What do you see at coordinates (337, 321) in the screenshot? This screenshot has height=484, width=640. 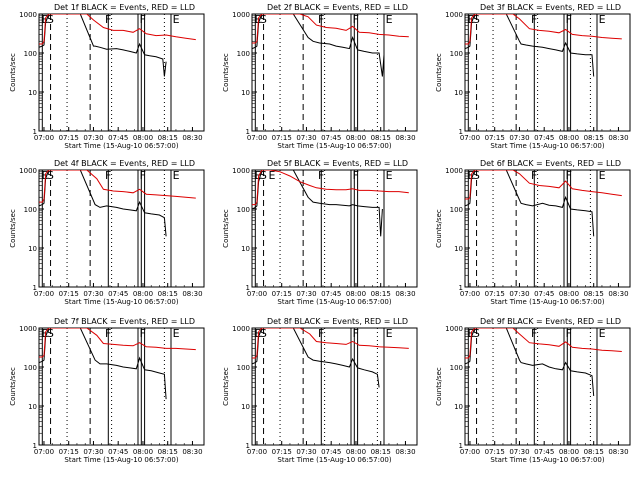 I see `panel-title: Det 8f BLACK = Events, RED = LLD` at bounding box center [337, 321].